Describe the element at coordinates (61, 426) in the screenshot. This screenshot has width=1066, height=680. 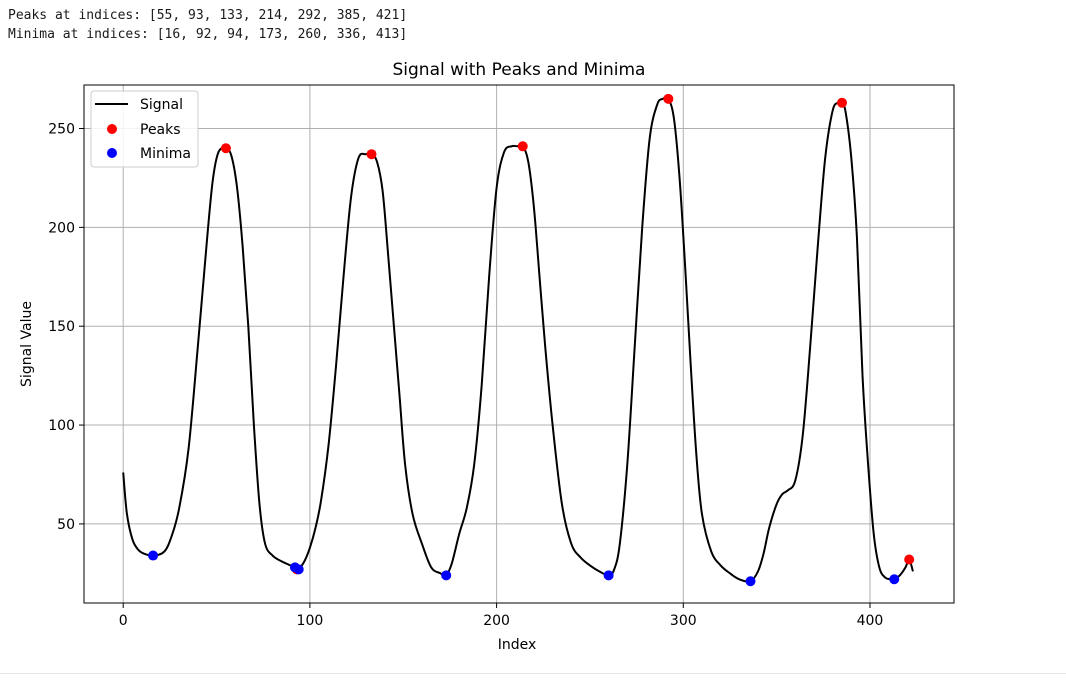
I see `y-tick-label: 100` at that location.